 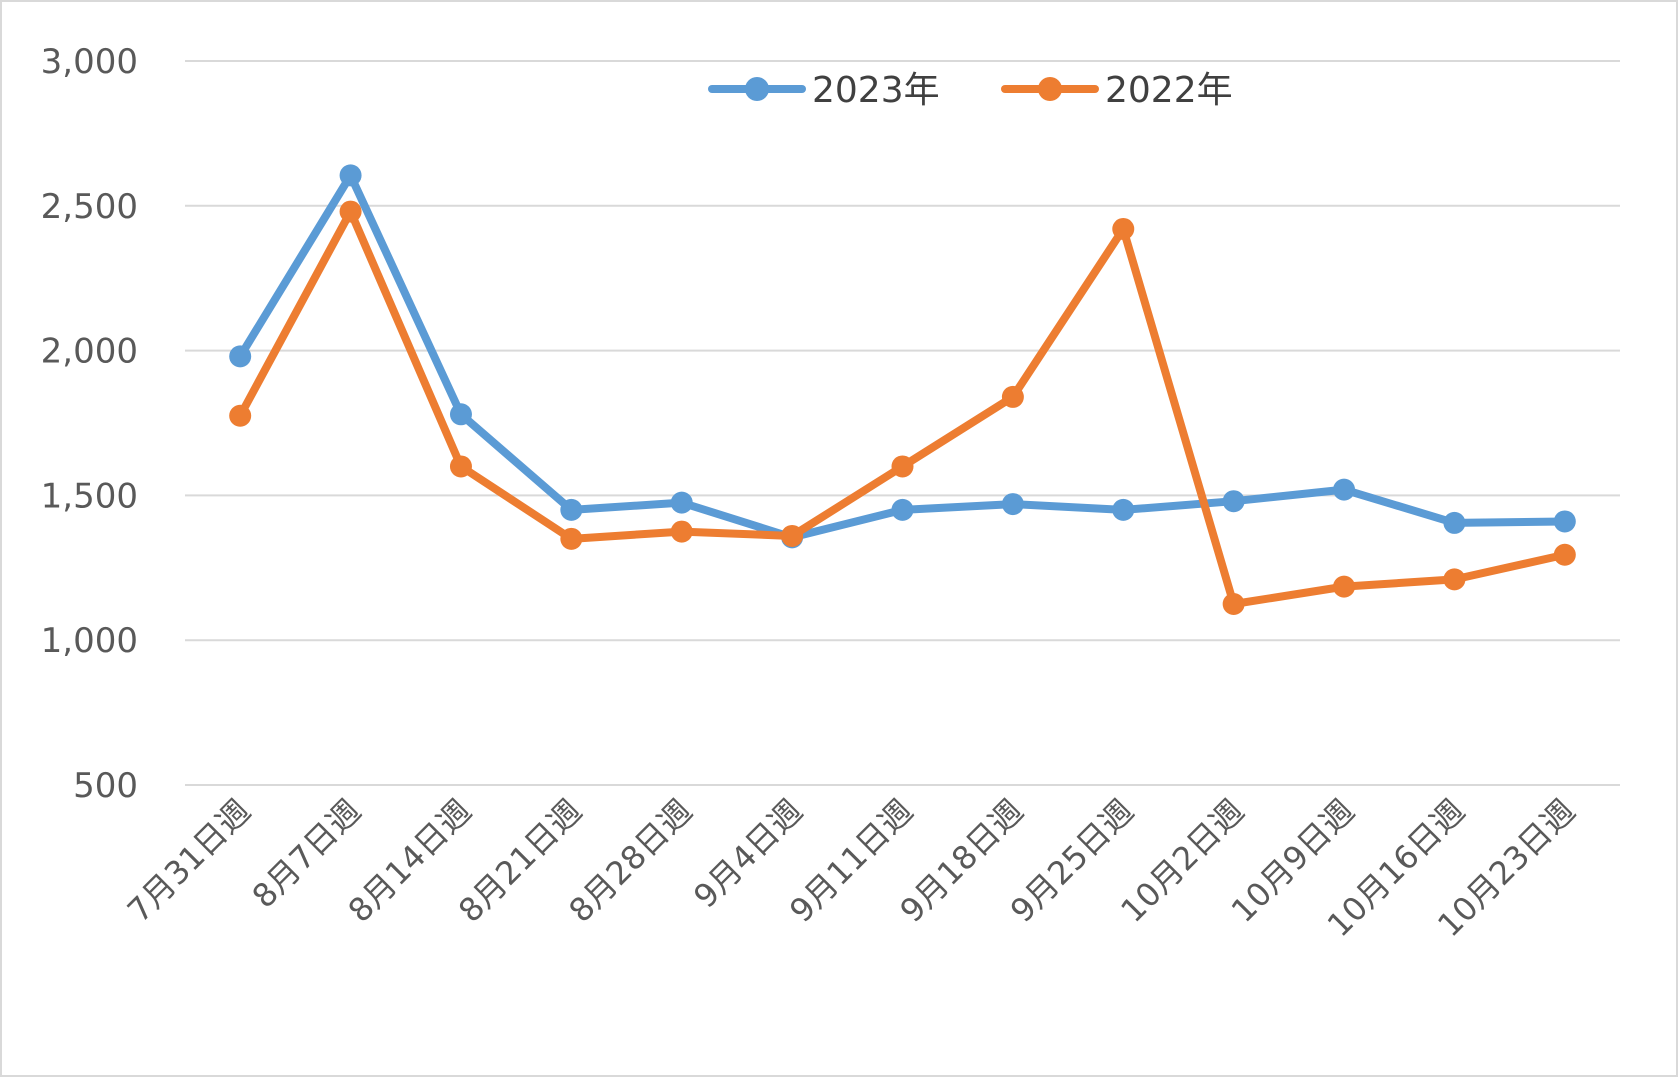 I want to click on y-tick-label: 2,500, so click(x=89, y=207).